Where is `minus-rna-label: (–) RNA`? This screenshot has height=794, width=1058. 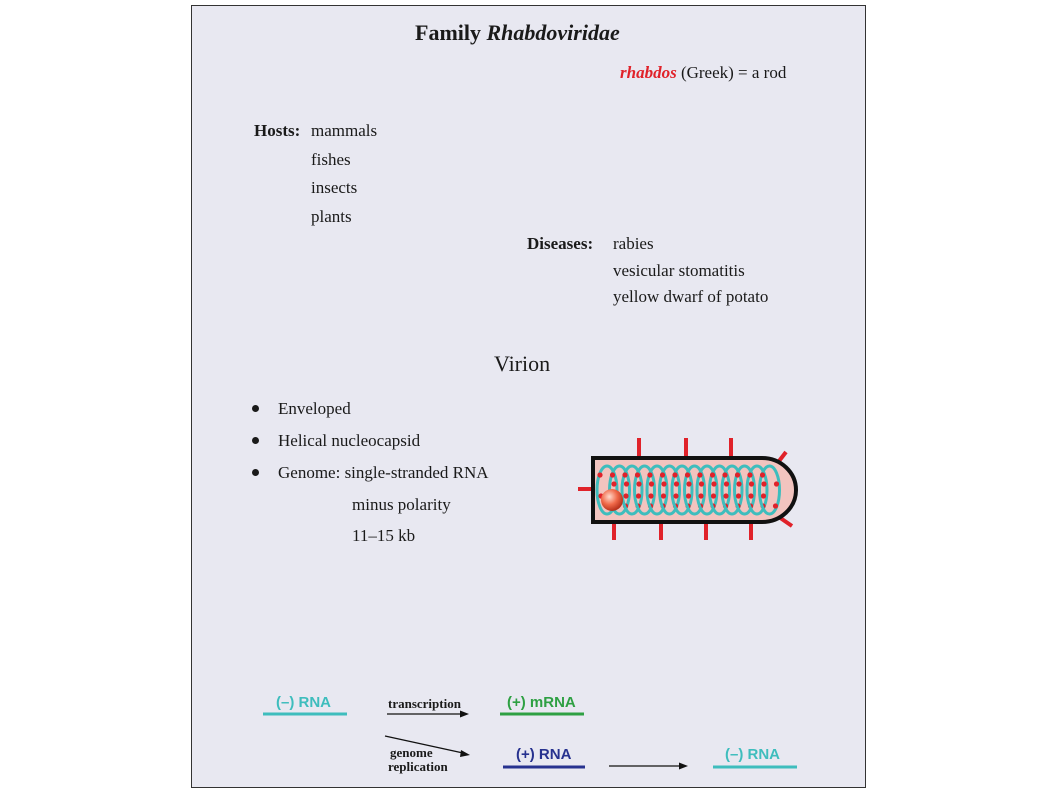
minus-rna-label: (–) RNA is located at coordinates (303, 702).